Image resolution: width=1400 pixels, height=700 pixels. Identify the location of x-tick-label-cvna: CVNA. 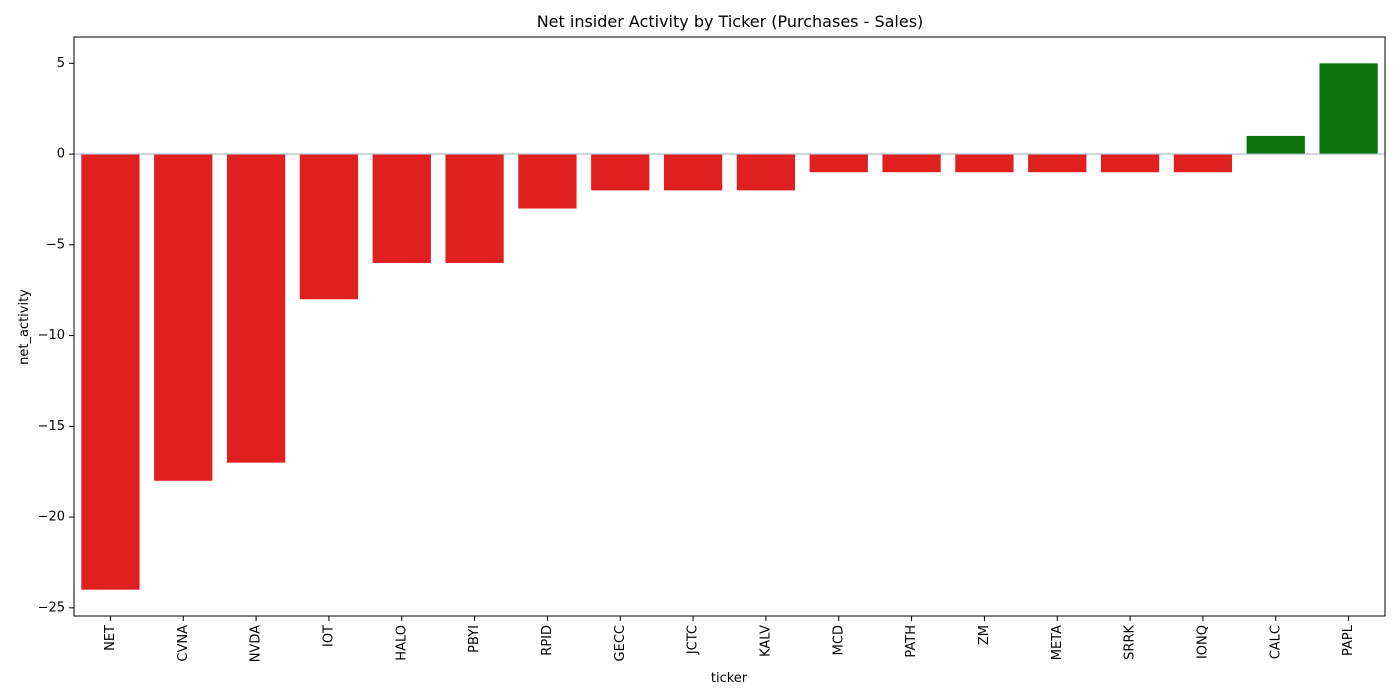
(183, 643).